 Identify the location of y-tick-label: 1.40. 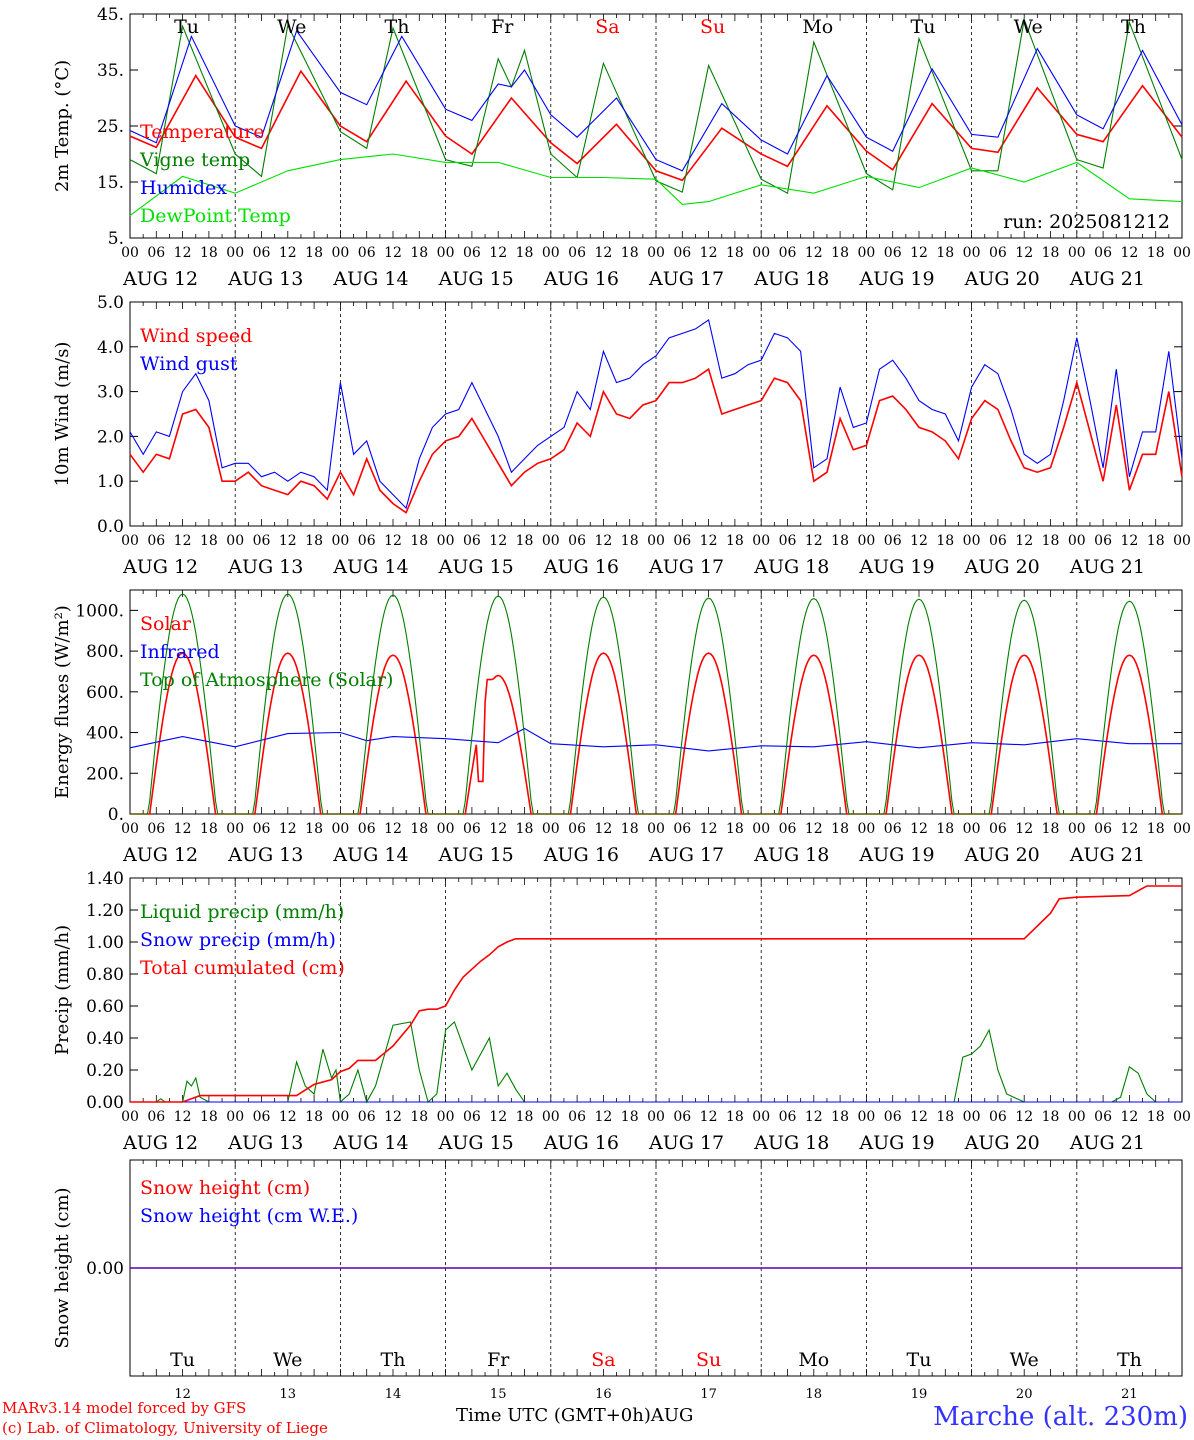
(105, 879).